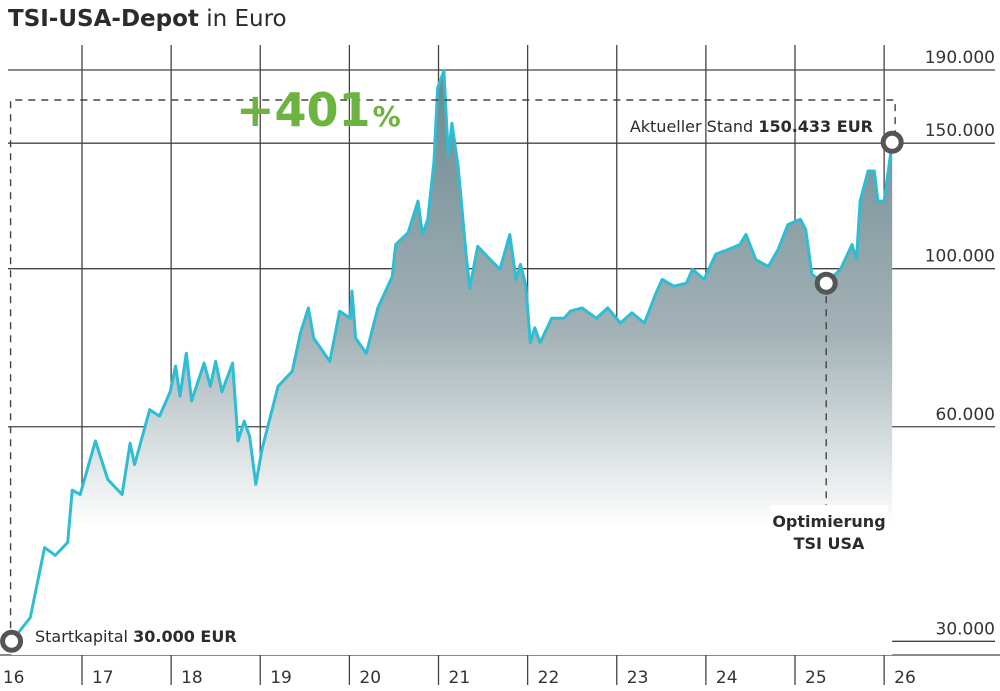 The image size is (1000, 691). I want to click on end-value: 150.433 EUR, so click(815, 126).